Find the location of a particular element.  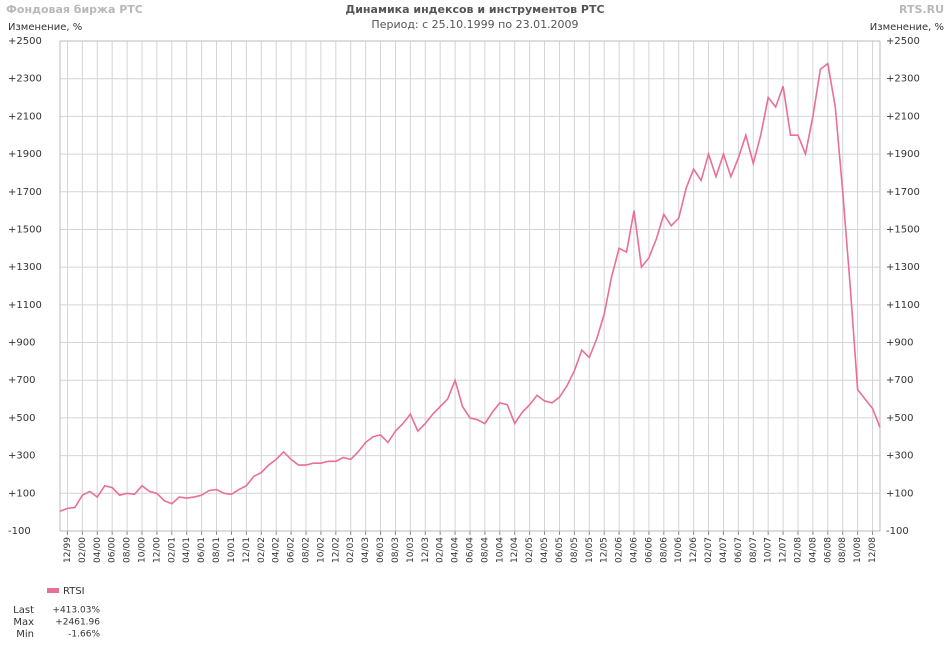

x-tick-label: 04/03 is located at coordinates (366, 550).